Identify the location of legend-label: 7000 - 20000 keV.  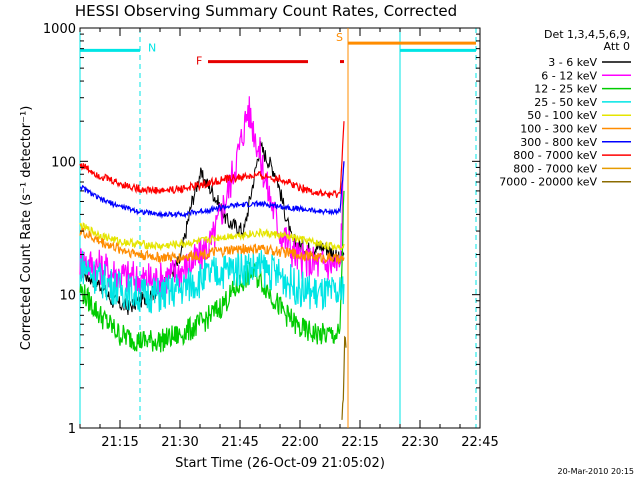
(548, 182).